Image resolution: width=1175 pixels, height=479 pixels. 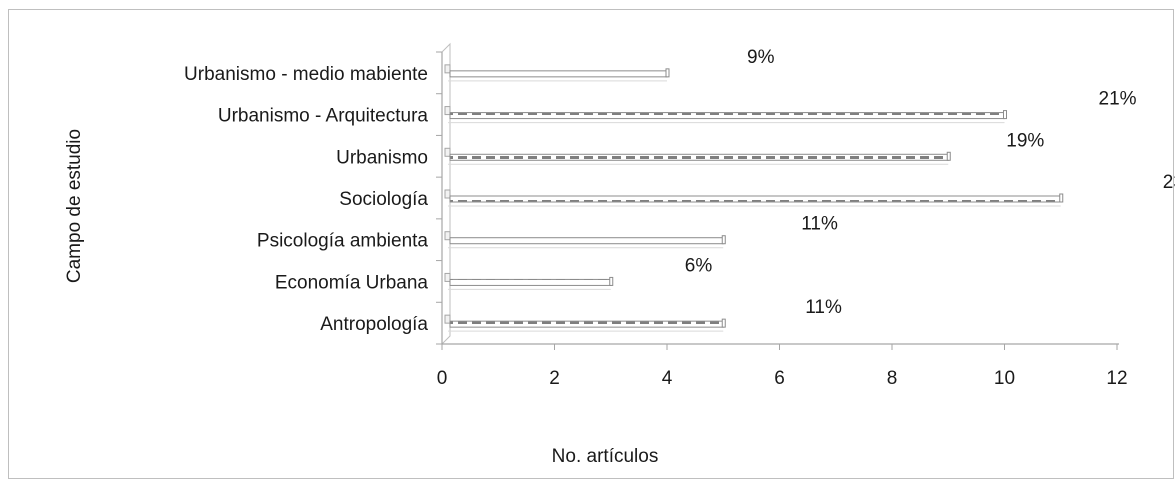 I want to click on x-axis-title: No. artículos, so click(x=605, y=456).